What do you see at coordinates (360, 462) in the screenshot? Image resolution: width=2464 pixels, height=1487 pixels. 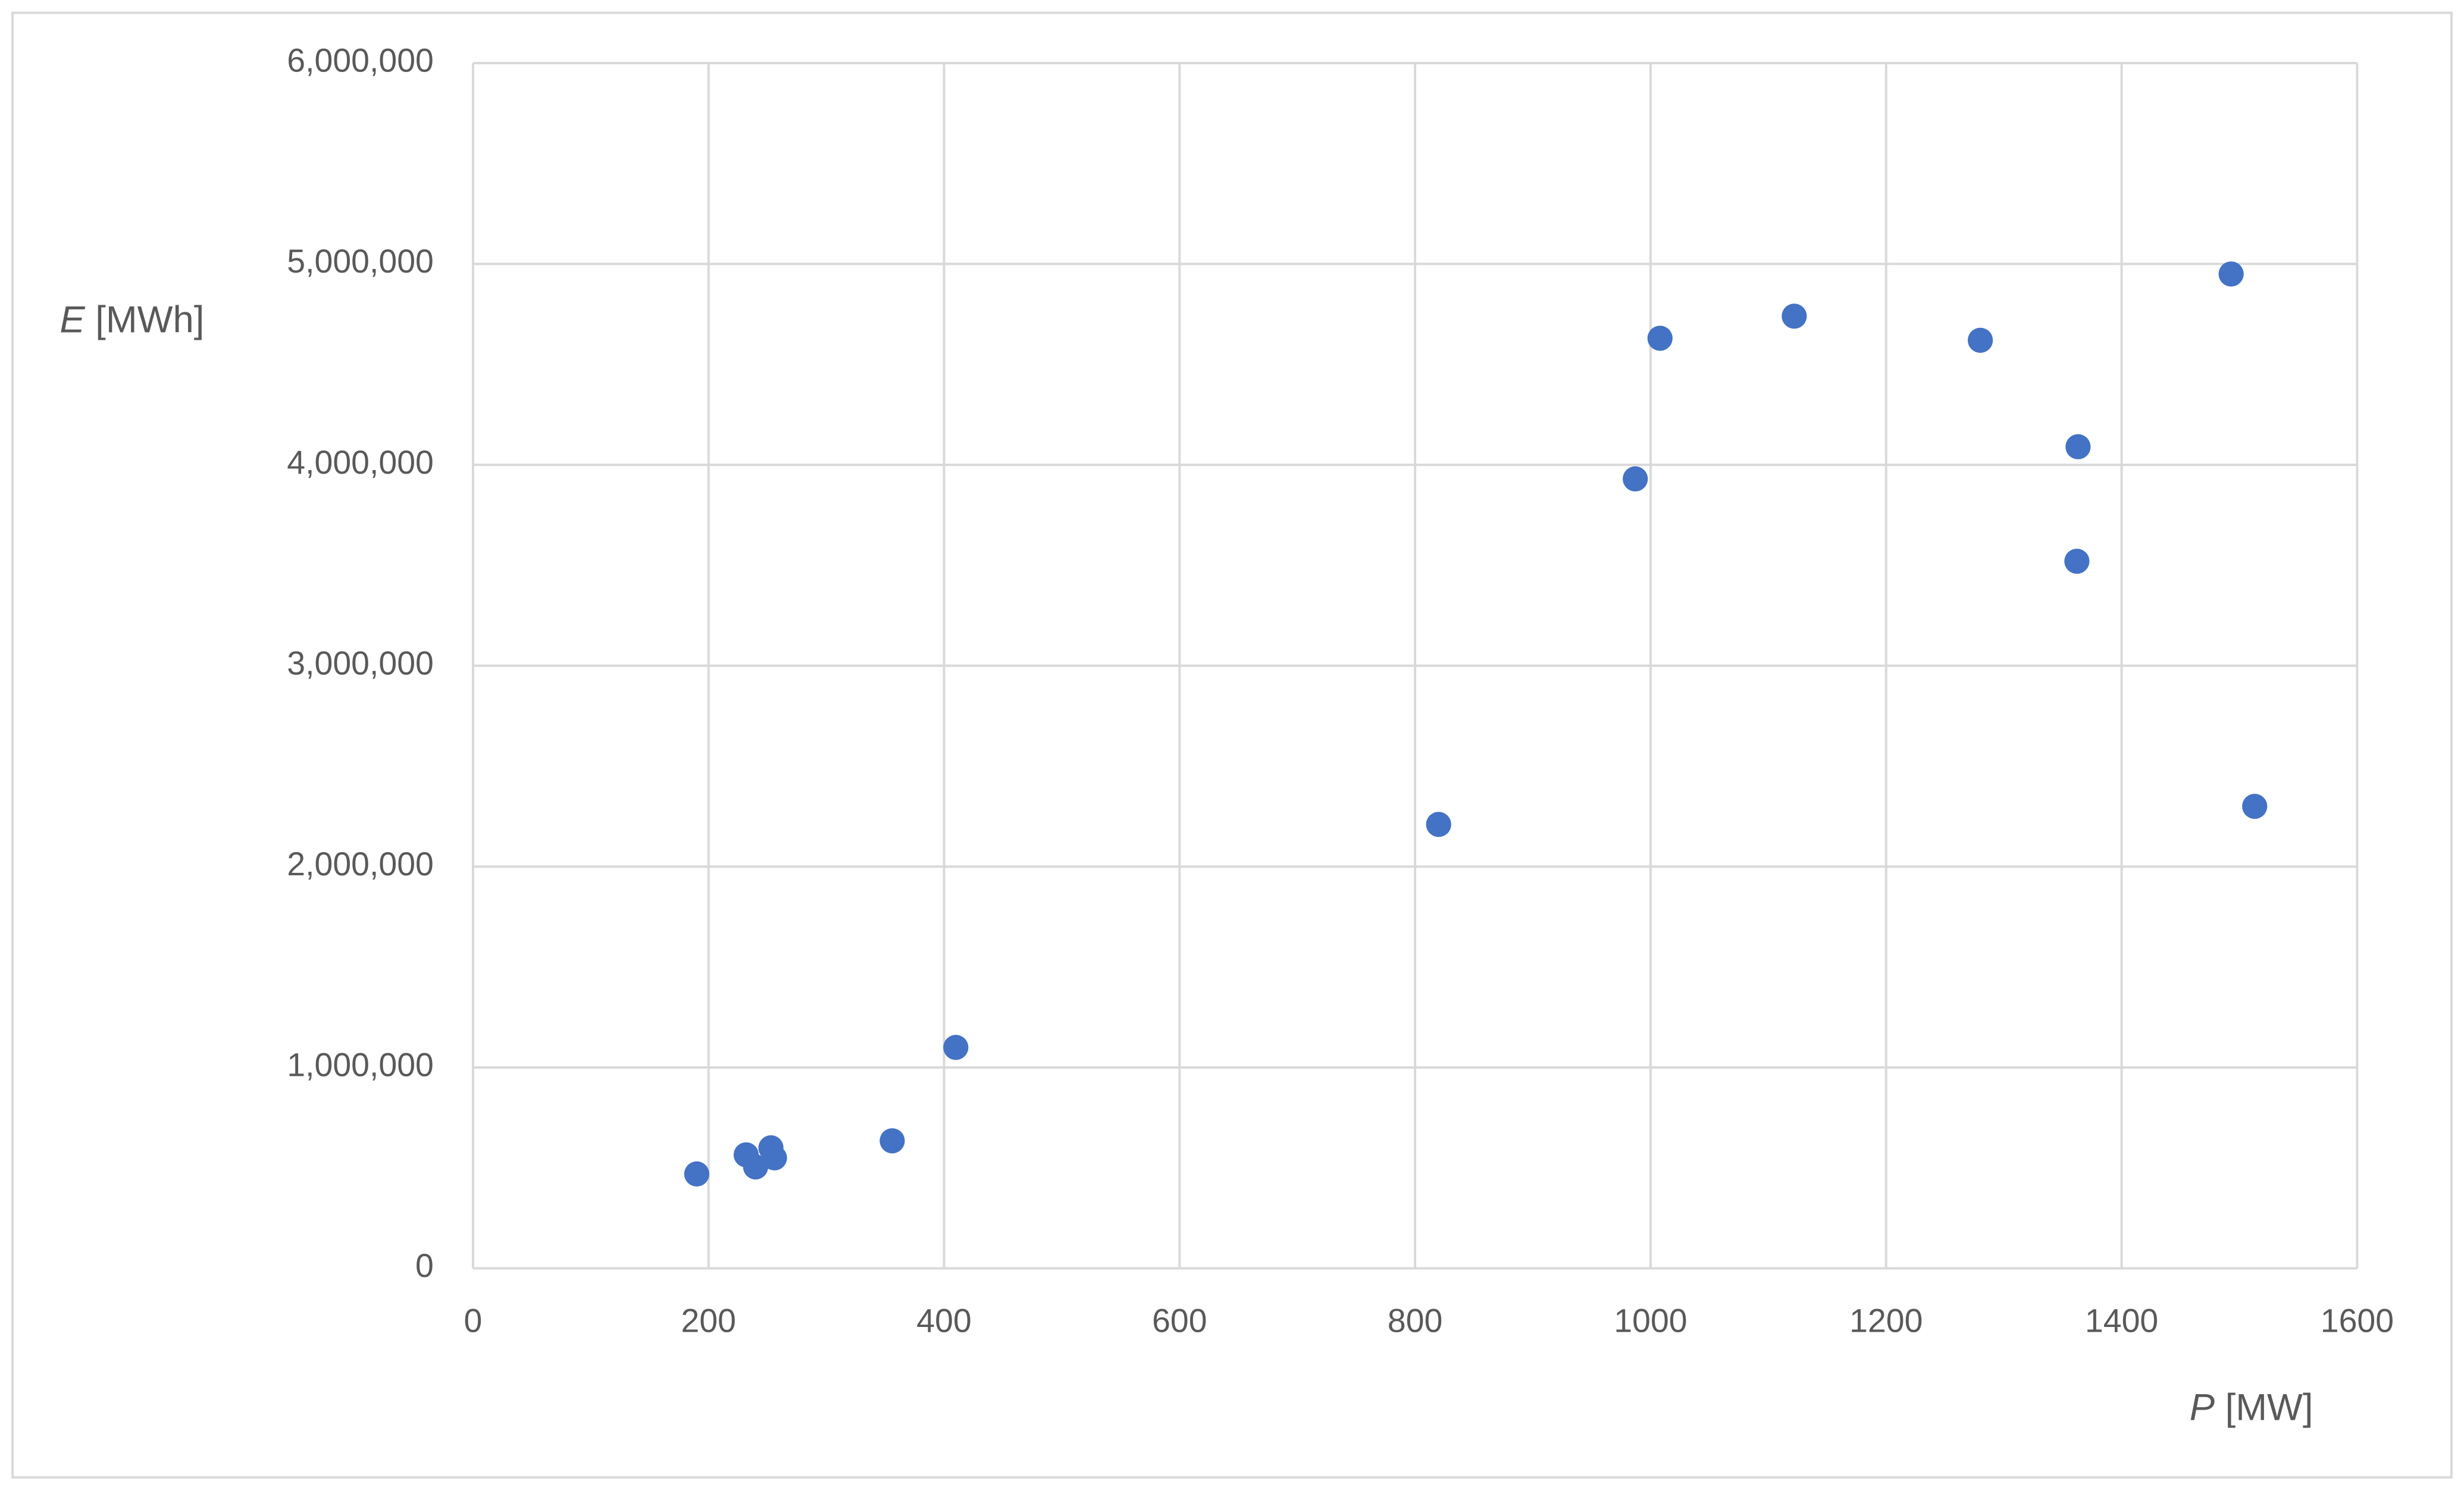 I see `y-tick-label: 4,000,000` at bounding box center [360, 462].